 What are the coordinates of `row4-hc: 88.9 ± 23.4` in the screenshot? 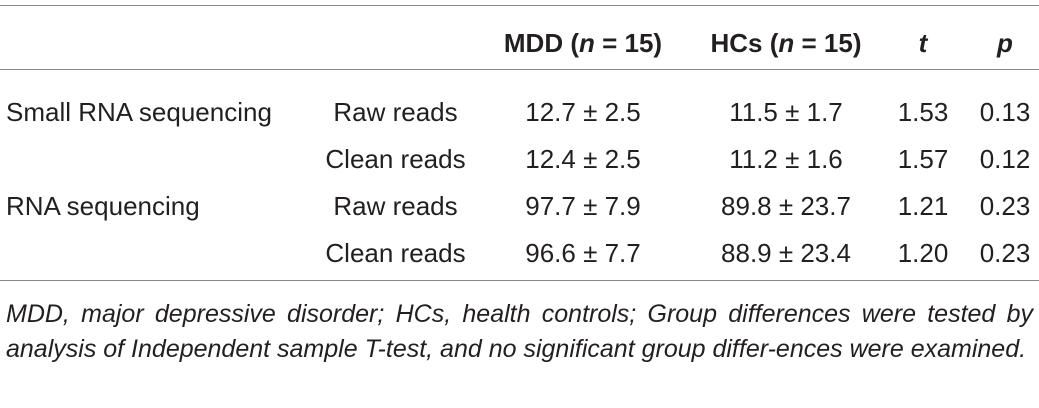 It's located at (786, 253).